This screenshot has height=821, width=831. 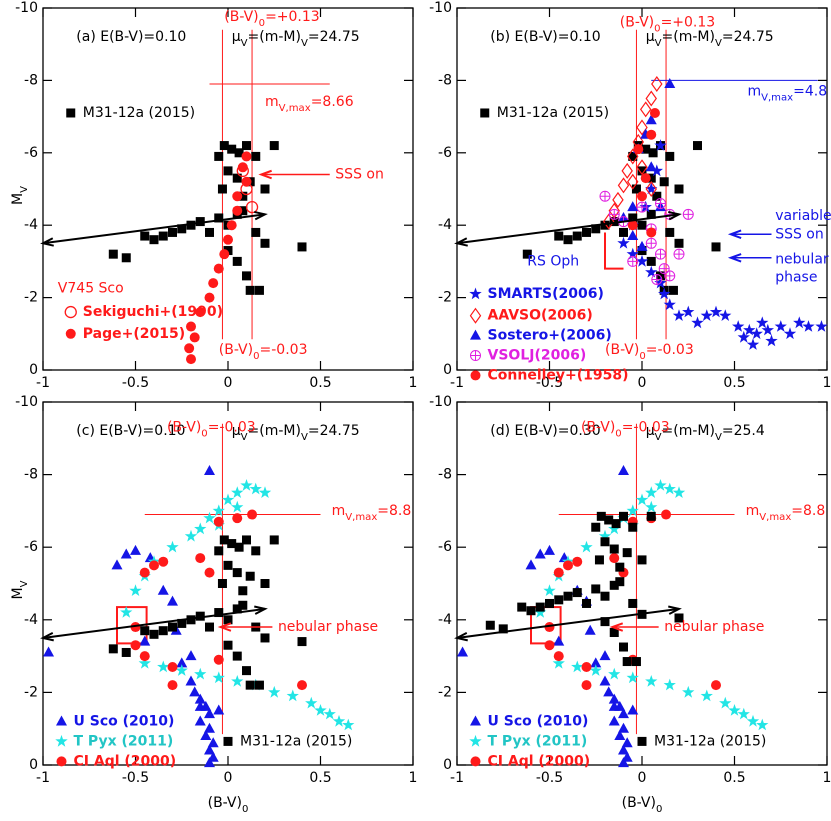 I want to click on legend-label: Connelley+(1958), so click(x=558, y=375).